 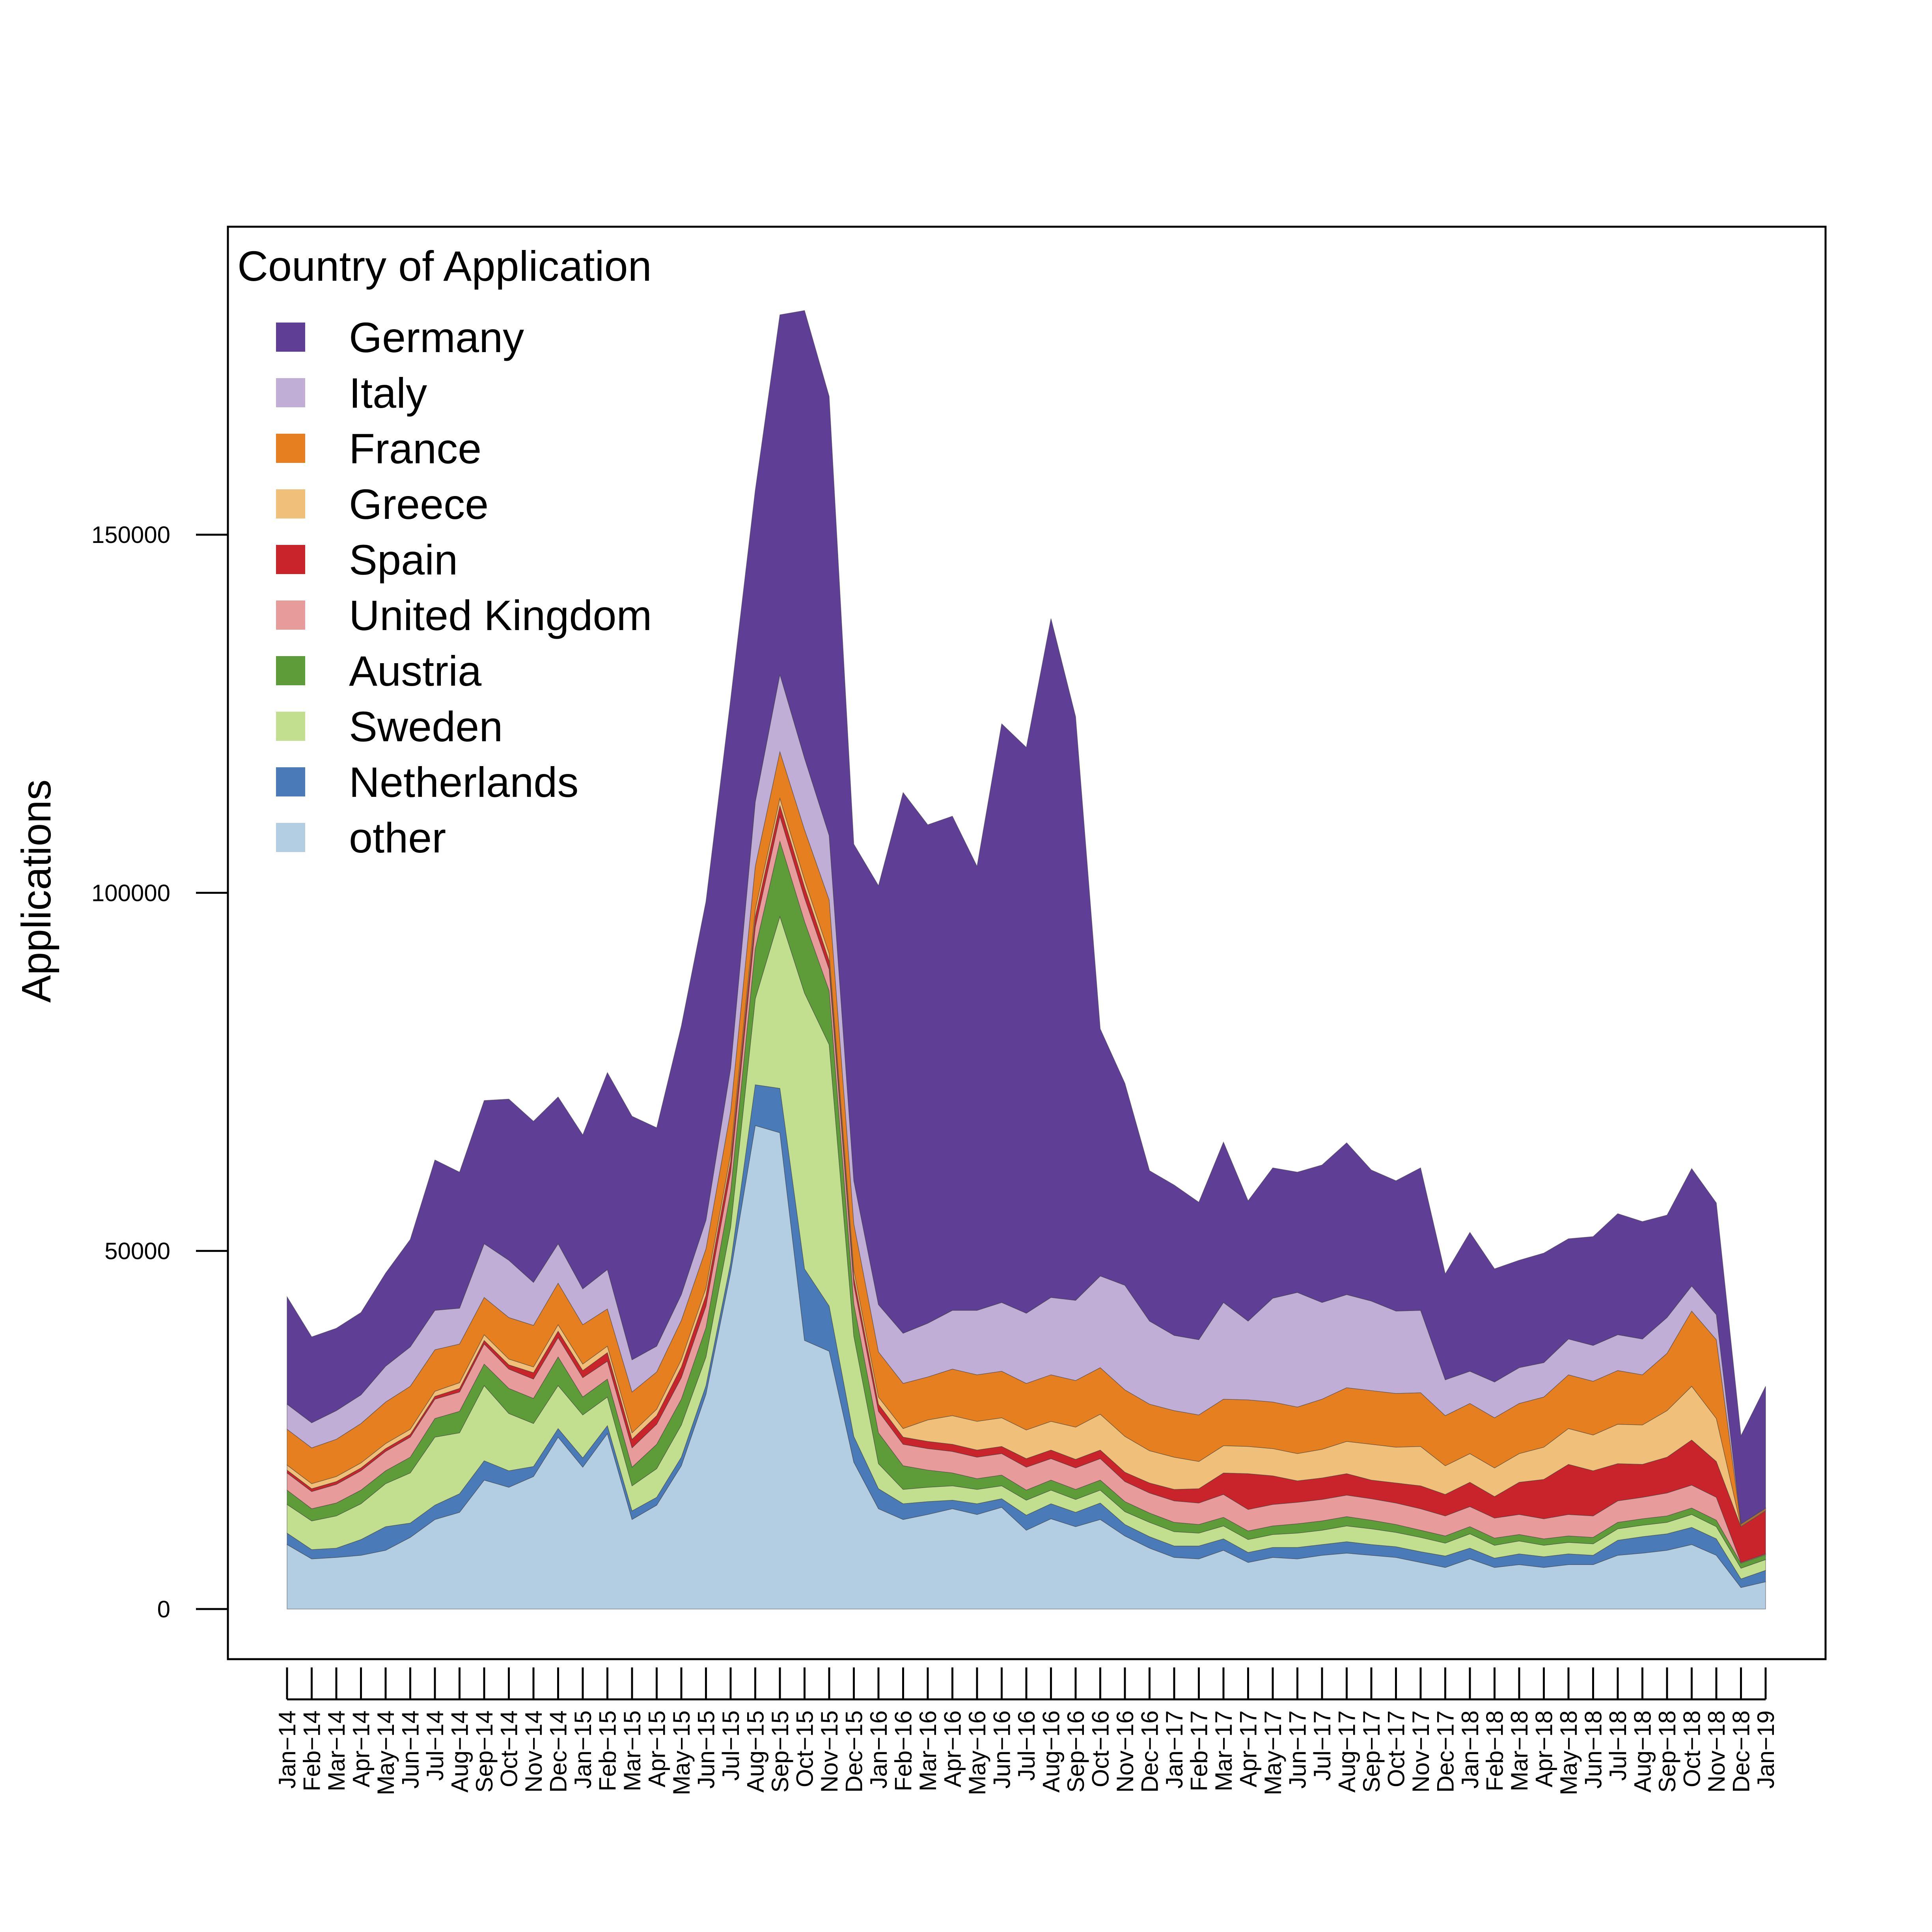 I want to click on x-tick-label: Oct−18, so click(x=1692, y=1749).